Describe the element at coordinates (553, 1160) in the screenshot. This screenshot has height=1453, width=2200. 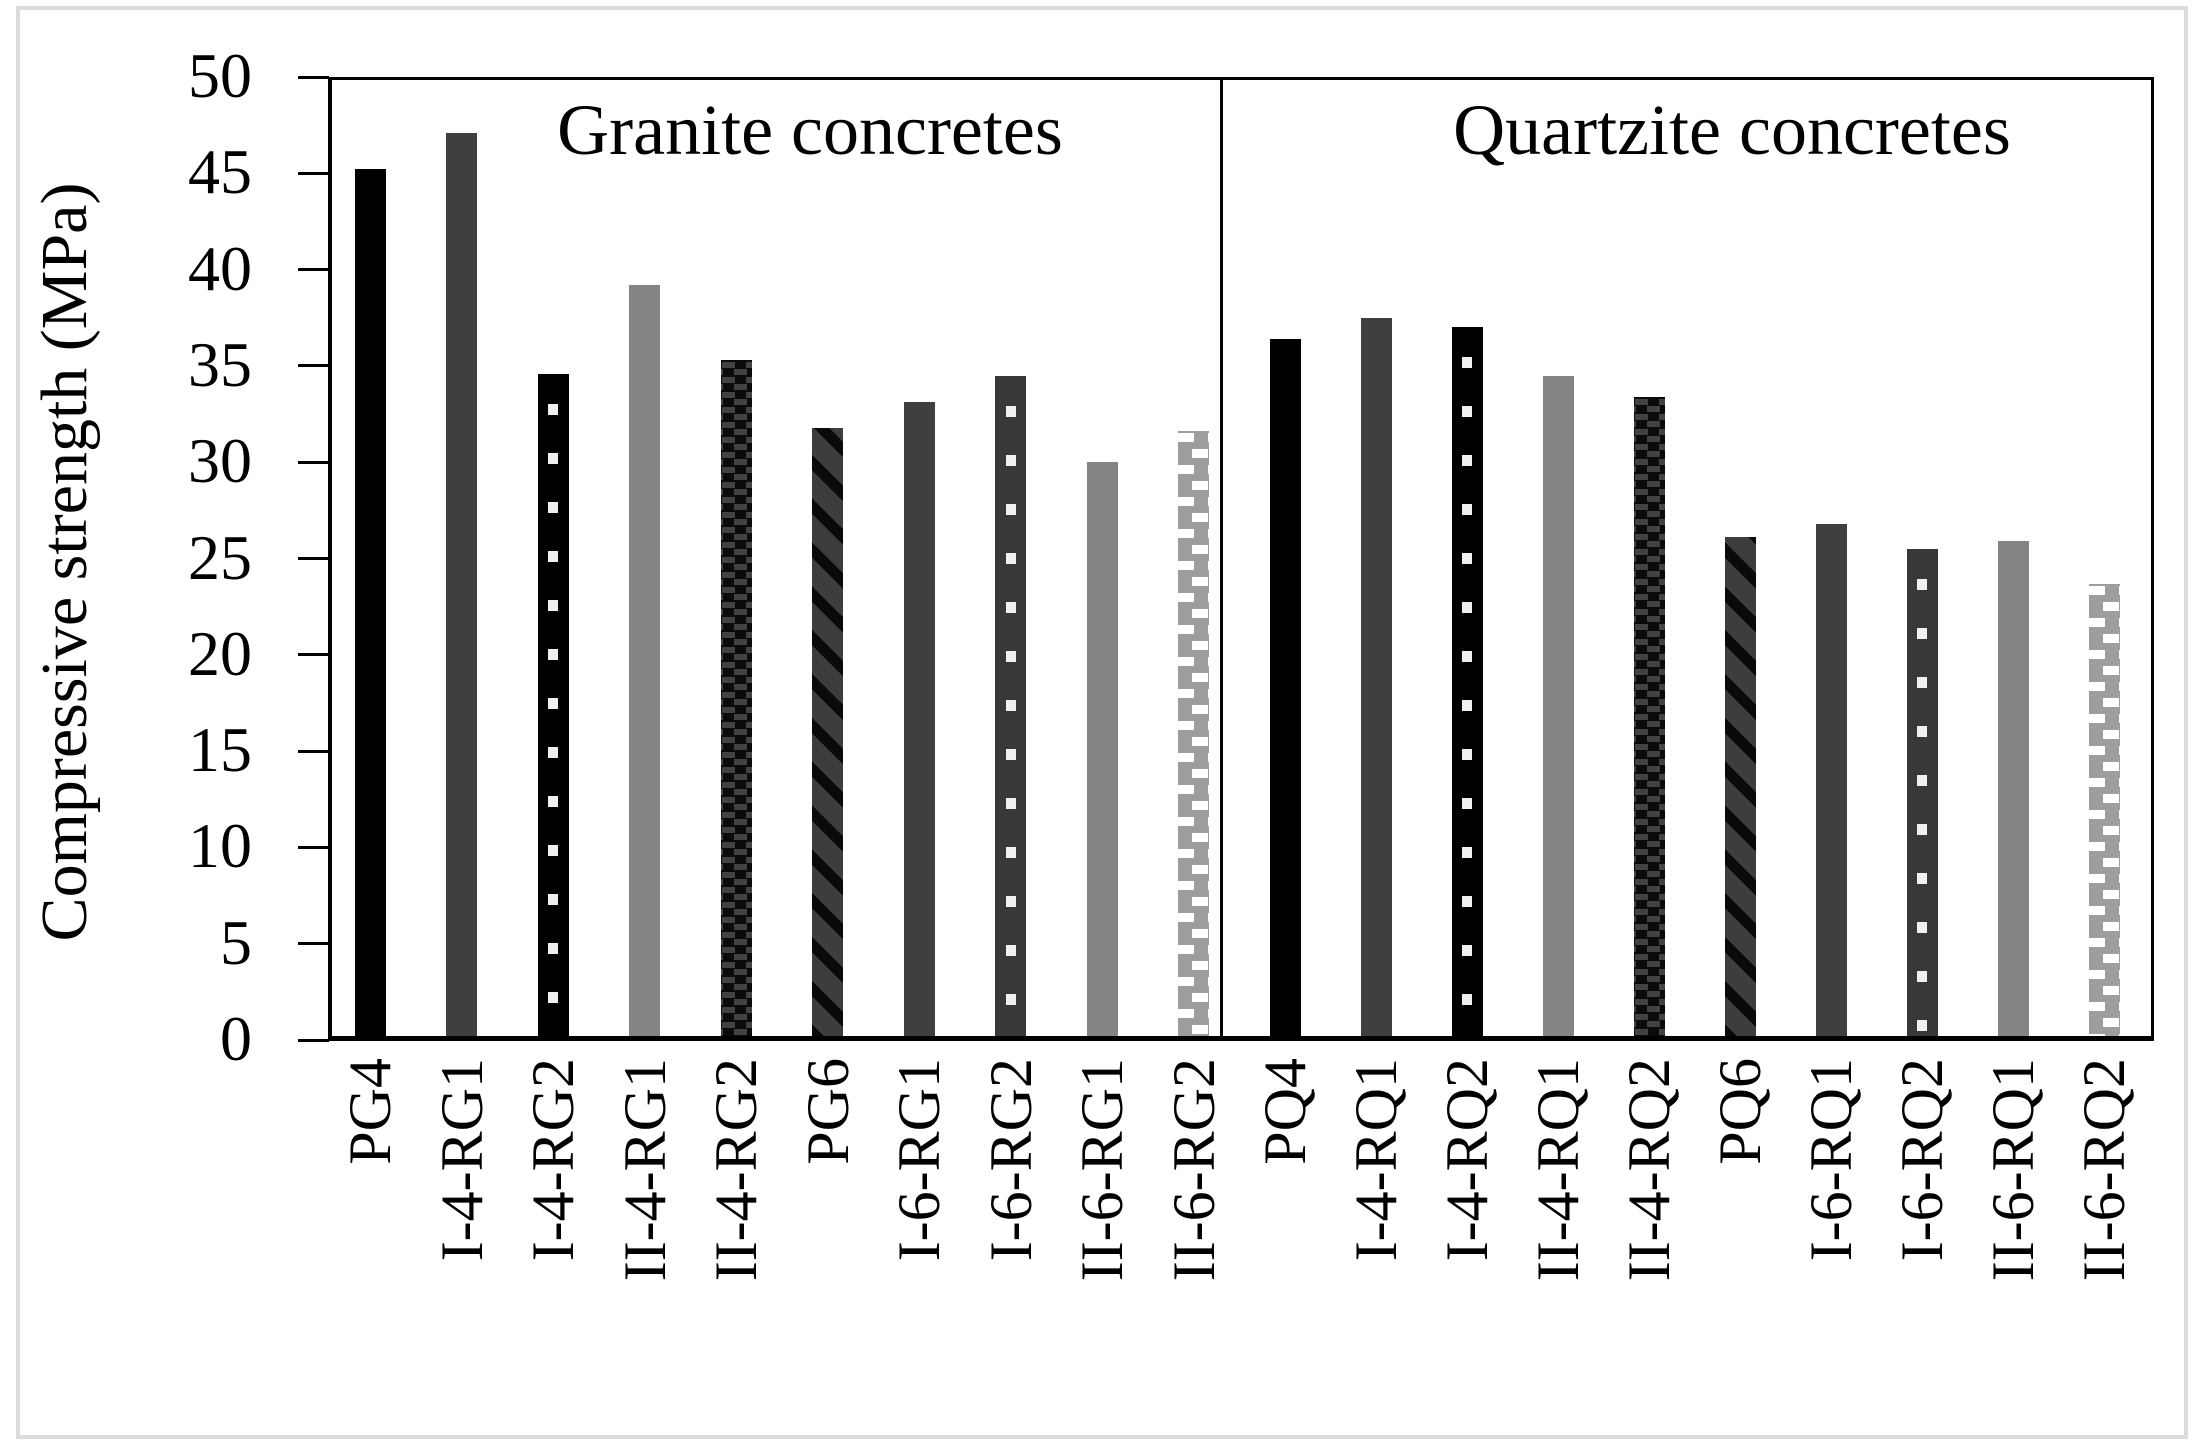
I see `x-axis-label-I-4-RG2: I-4-RG2` at that location.